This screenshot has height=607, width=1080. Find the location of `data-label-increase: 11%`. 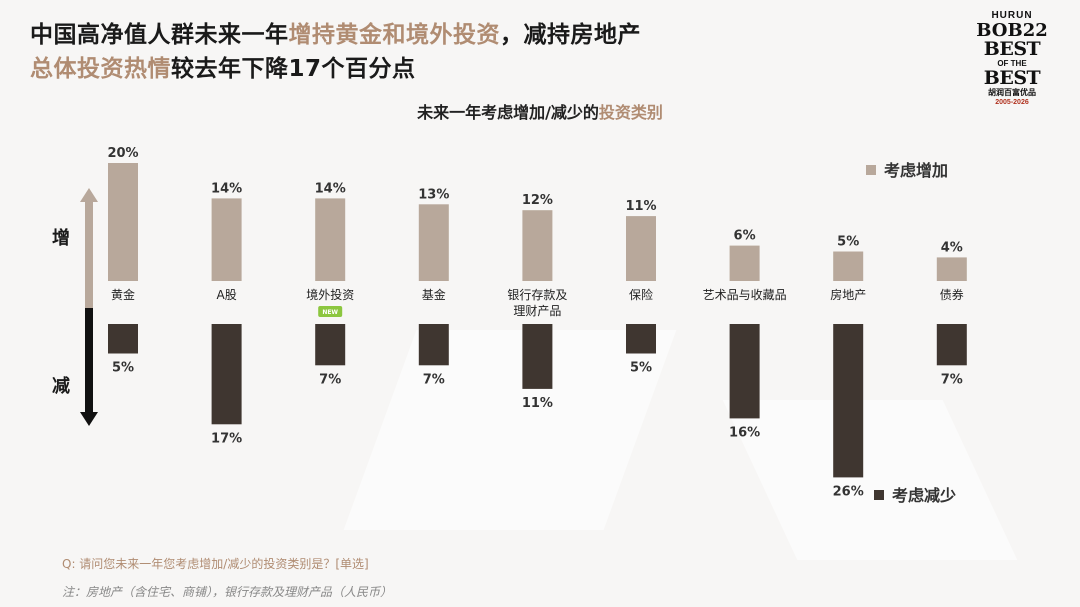

data-label-increase: 11% is located at coordinates (640, 206).